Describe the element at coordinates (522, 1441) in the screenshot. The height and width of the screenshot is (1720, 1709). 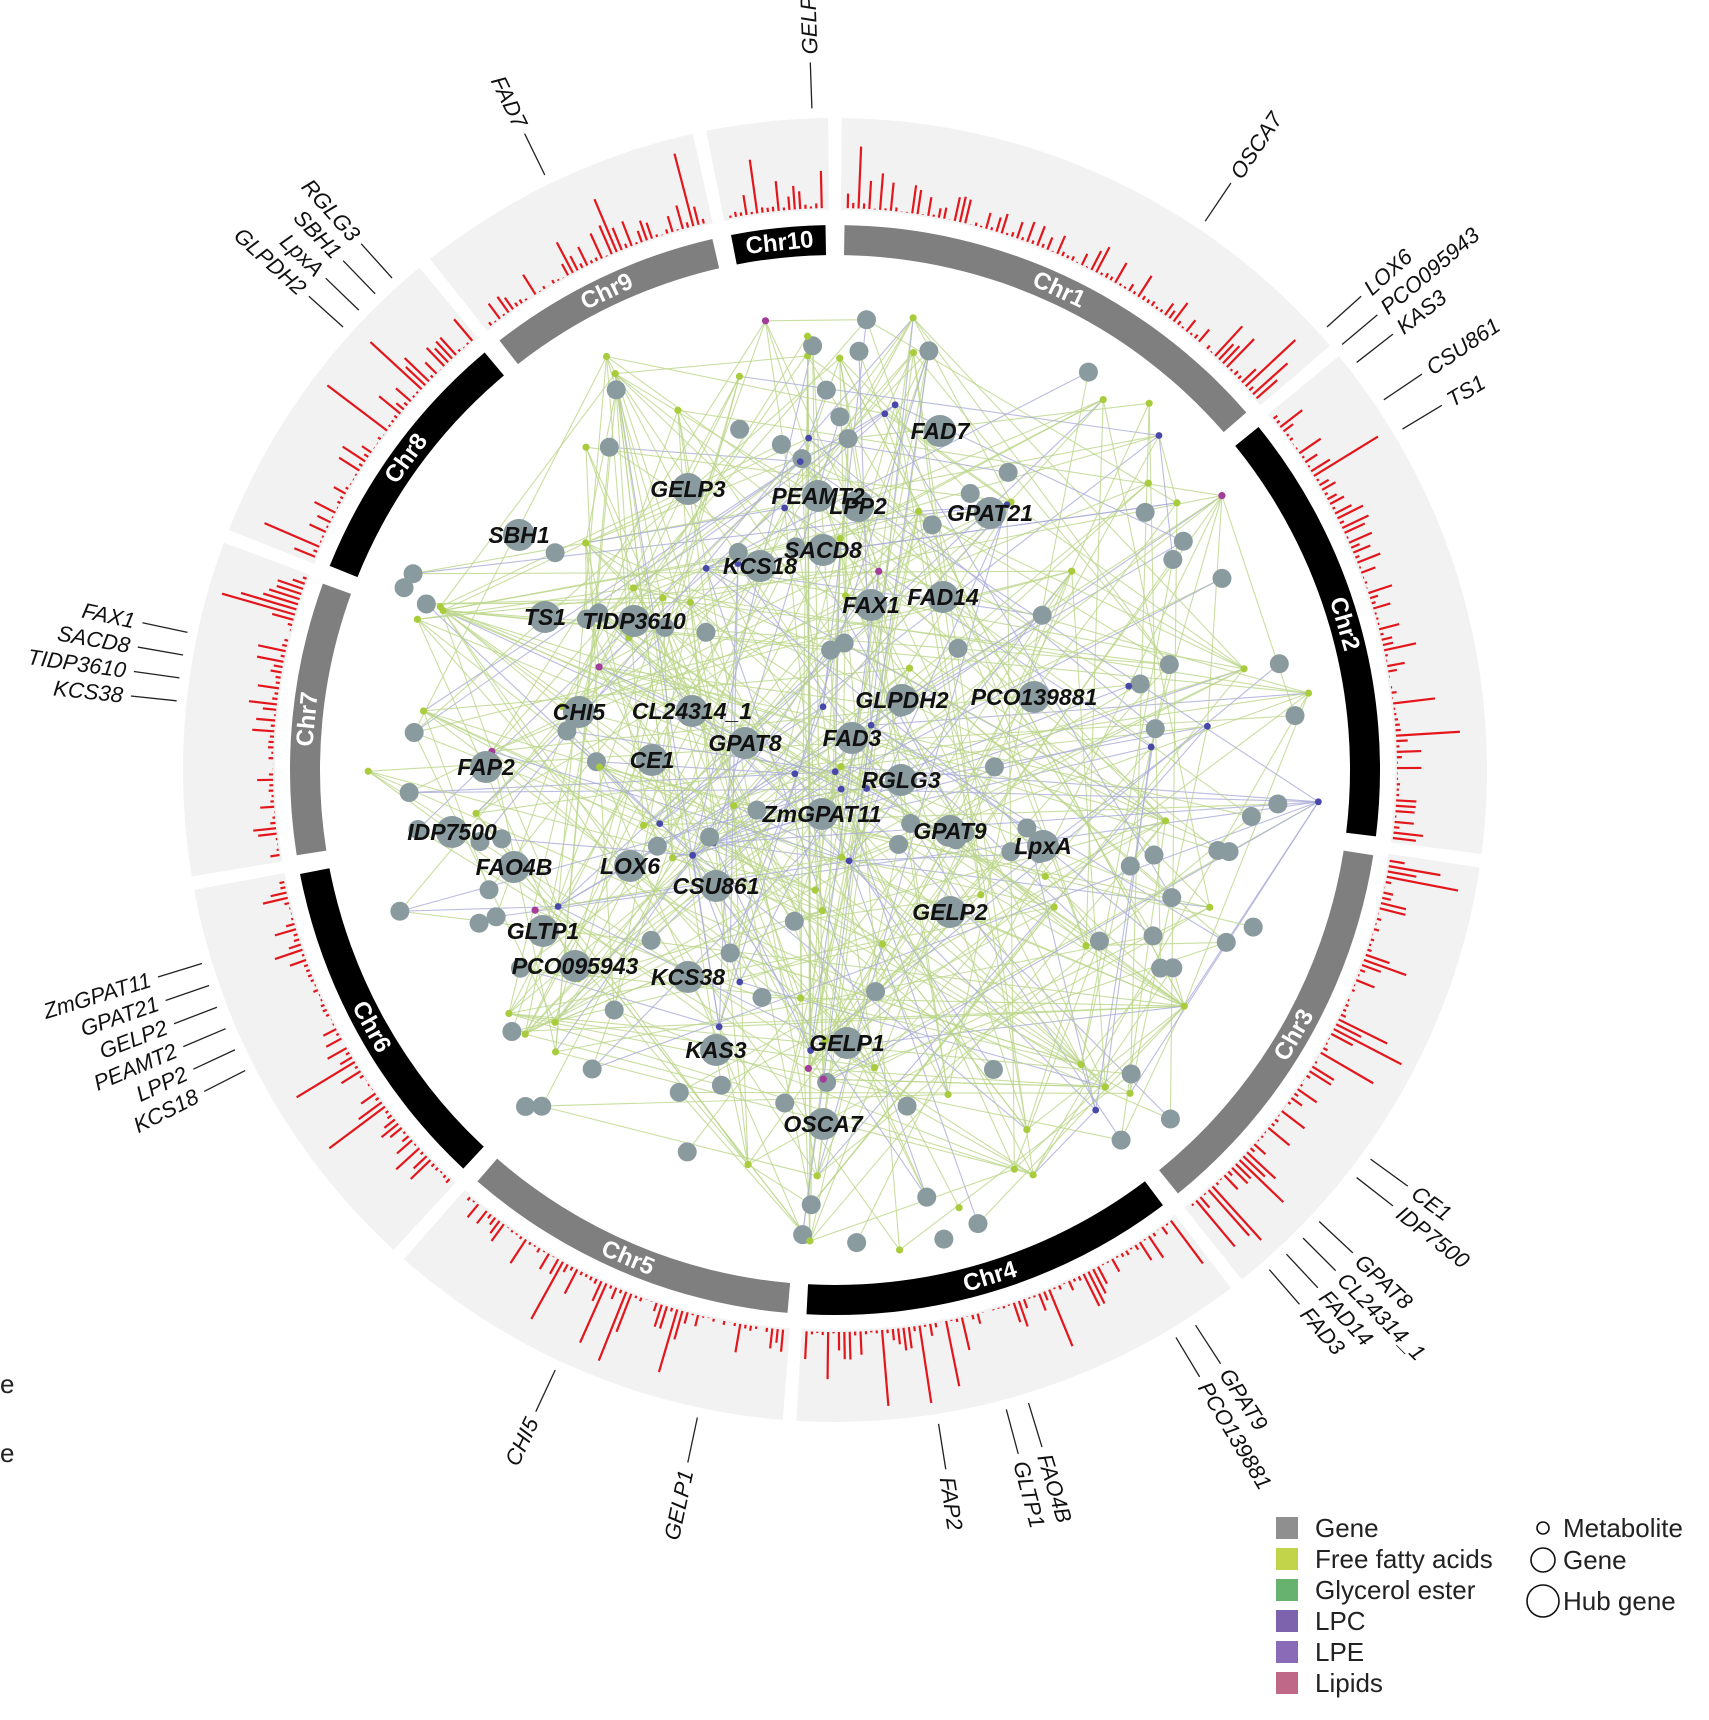
I see `outer-gene-label: CHI5` at that location.